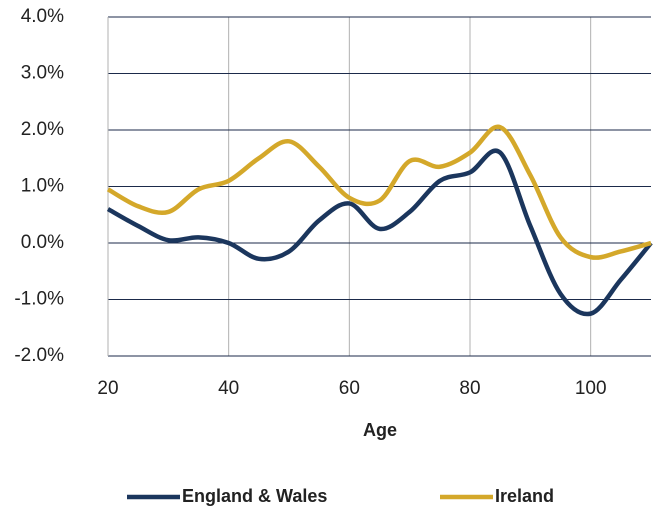 The width and height of the screenshot is (661, 520). What do you see at coordinates (39, 355) in the screenshot?
I see `y-tick-label: -2.0%` at bounding box center [39, 355].